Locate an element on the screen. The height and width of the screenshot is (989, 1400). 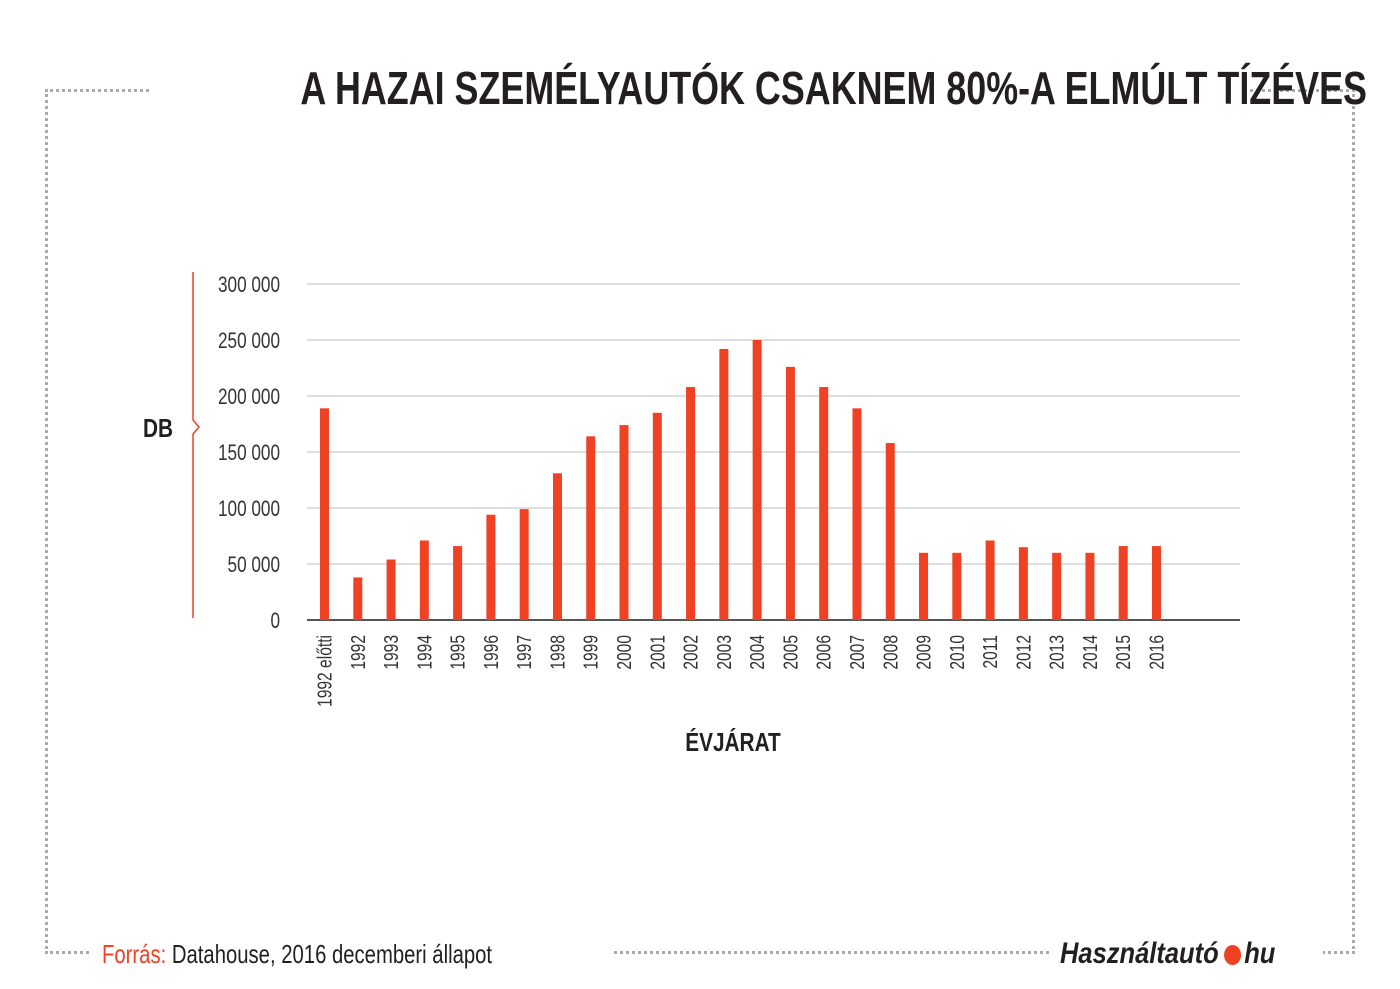
x-tick-label: 1995 is located at coordinates (458, 652).